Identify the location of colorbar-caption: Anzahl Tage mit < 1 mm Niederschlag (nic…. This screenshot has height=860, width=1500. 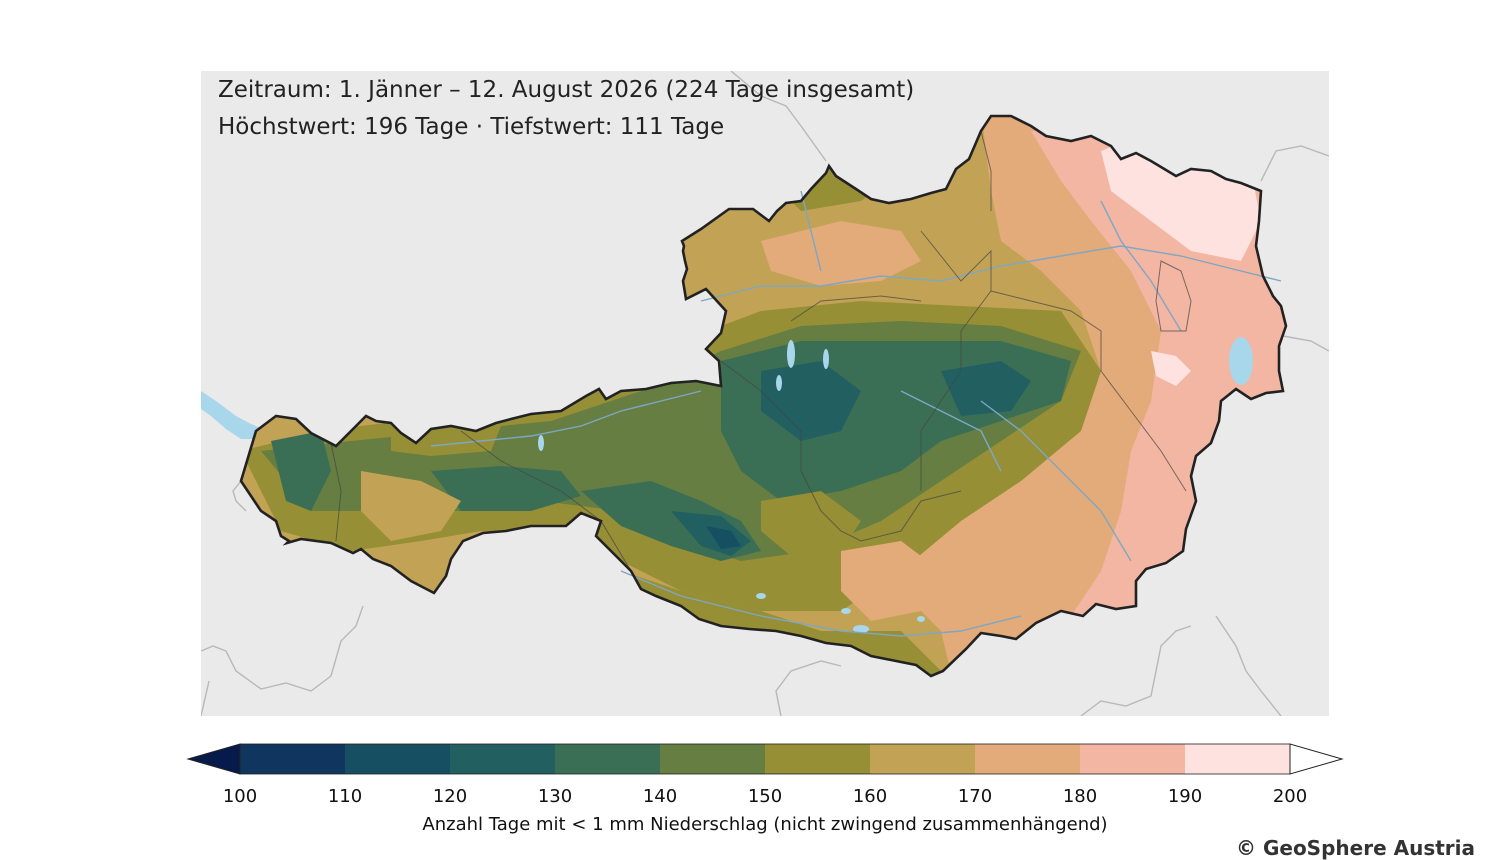
(765, 824).